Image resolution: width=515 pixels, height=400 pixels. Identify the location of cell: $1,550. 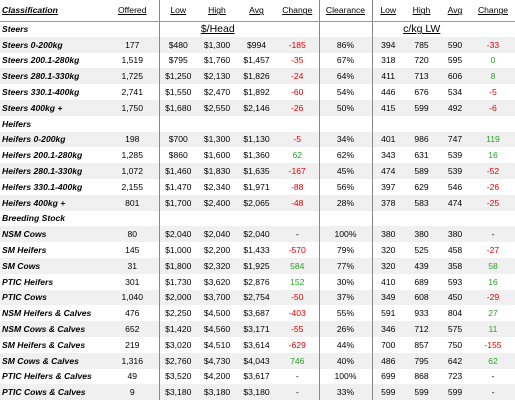
(177, 92).